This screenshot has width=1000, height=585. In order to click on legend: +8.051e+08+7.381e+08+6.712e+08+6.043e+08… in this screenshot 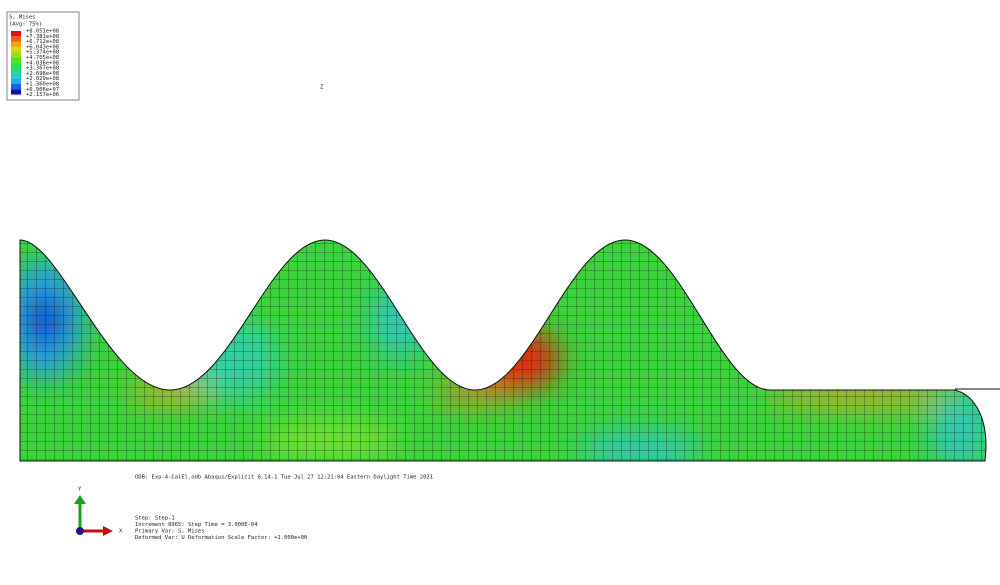, I will do `click(35, 63)`.